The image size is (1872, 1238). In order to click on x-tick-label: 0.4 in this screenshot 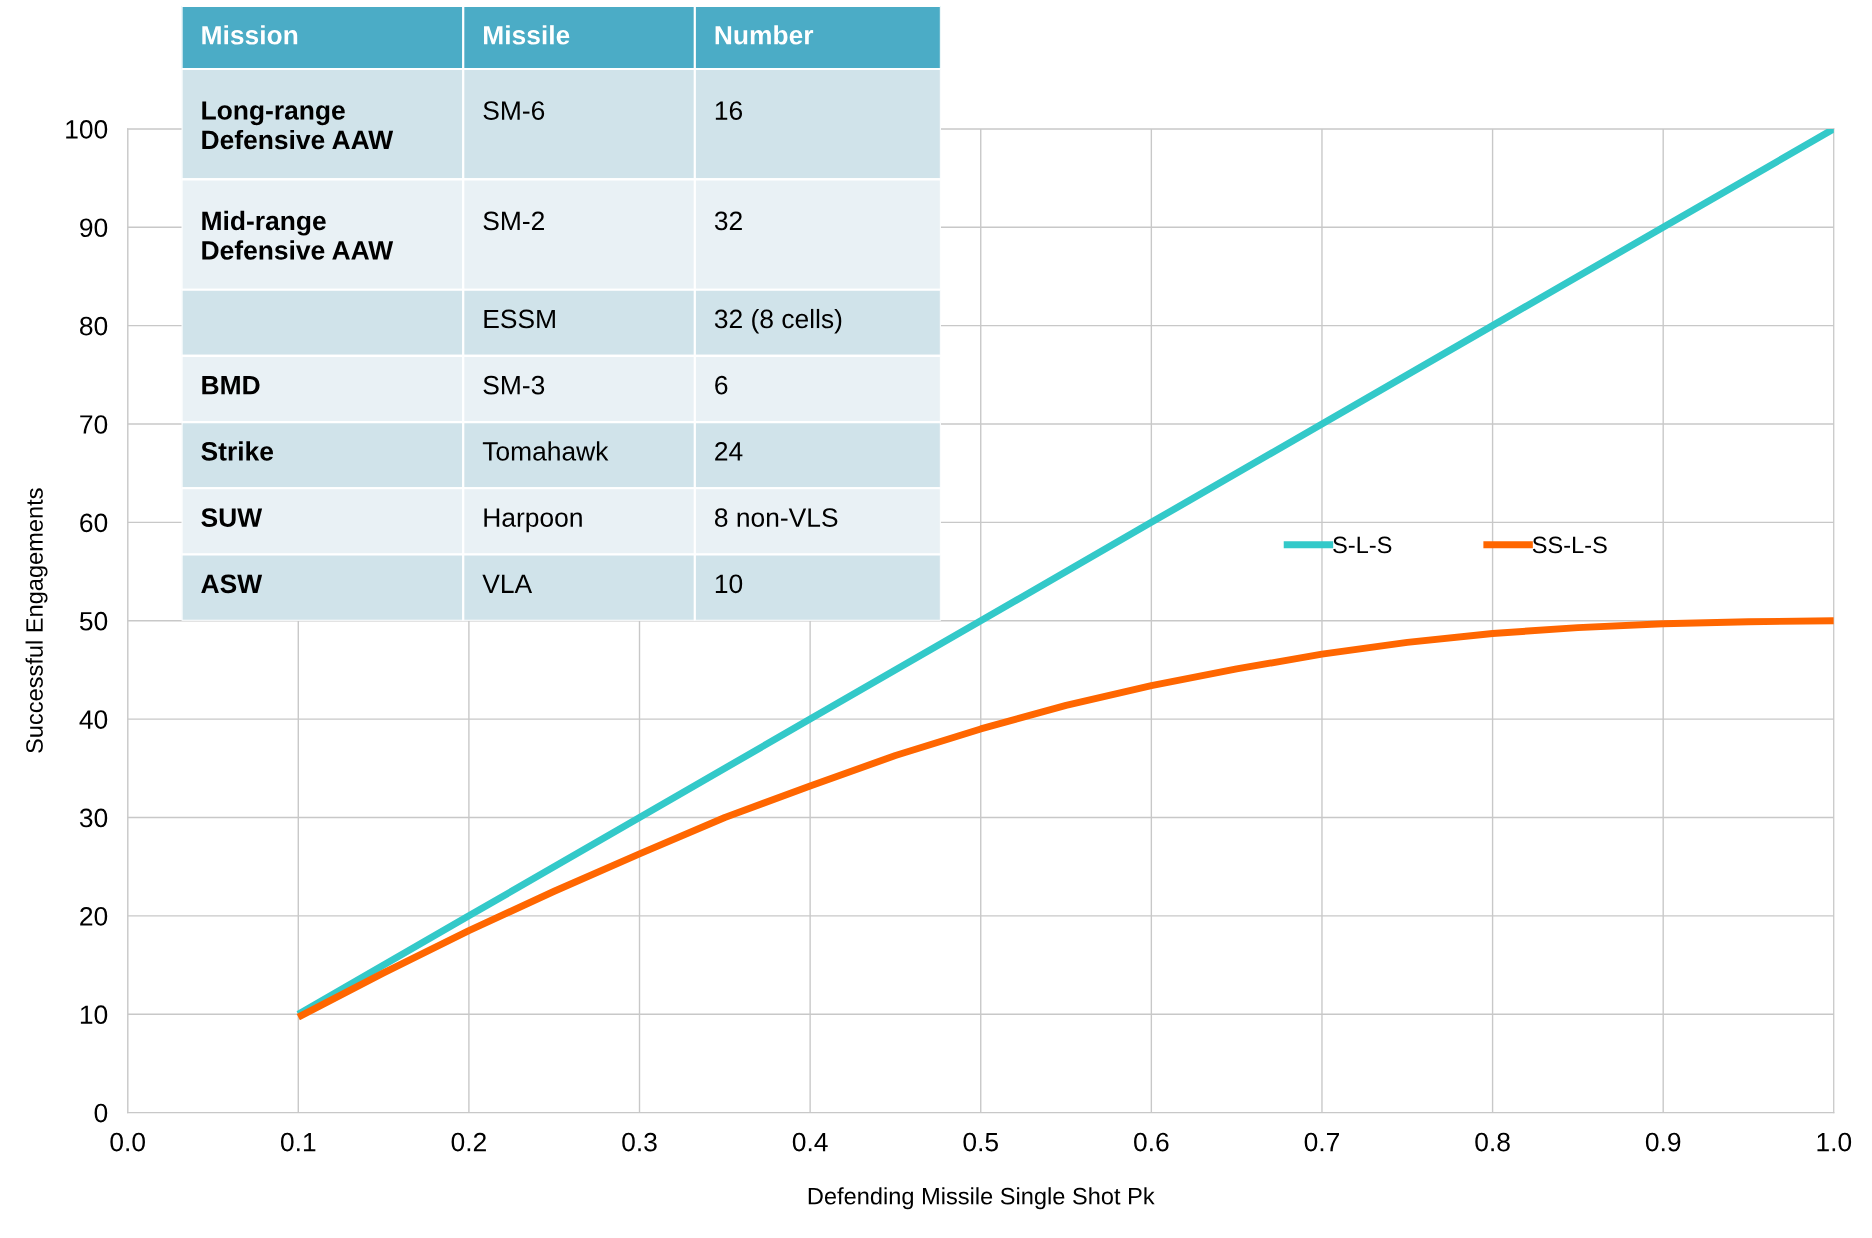, I will do `click(810, 1142)`.